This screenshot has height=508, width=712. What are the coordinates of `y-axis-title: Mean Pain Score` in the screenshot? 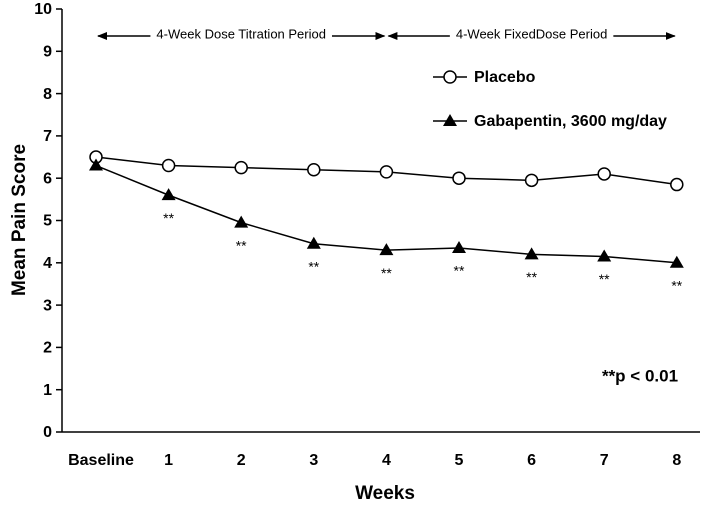 It's located at (19, 220).